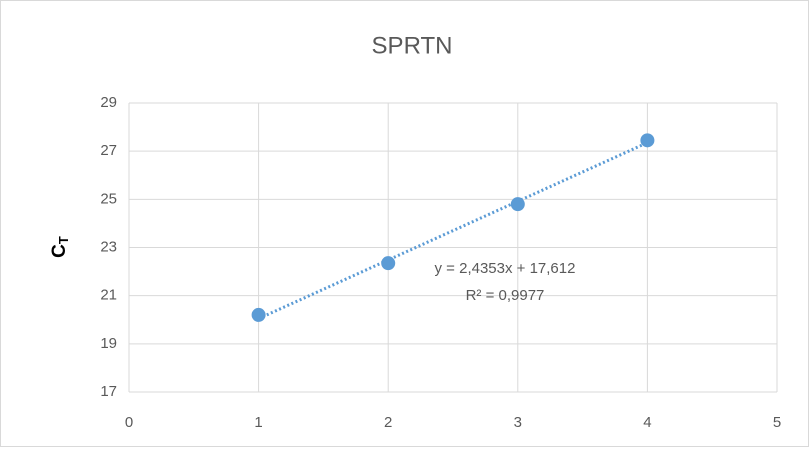 Image resolution: width=809 pixels, height=452 pixels. What do you see at coordinates (129, 422) in the screenshot?
I see `x-tick-label: 0` at bounding box center [129, 422].